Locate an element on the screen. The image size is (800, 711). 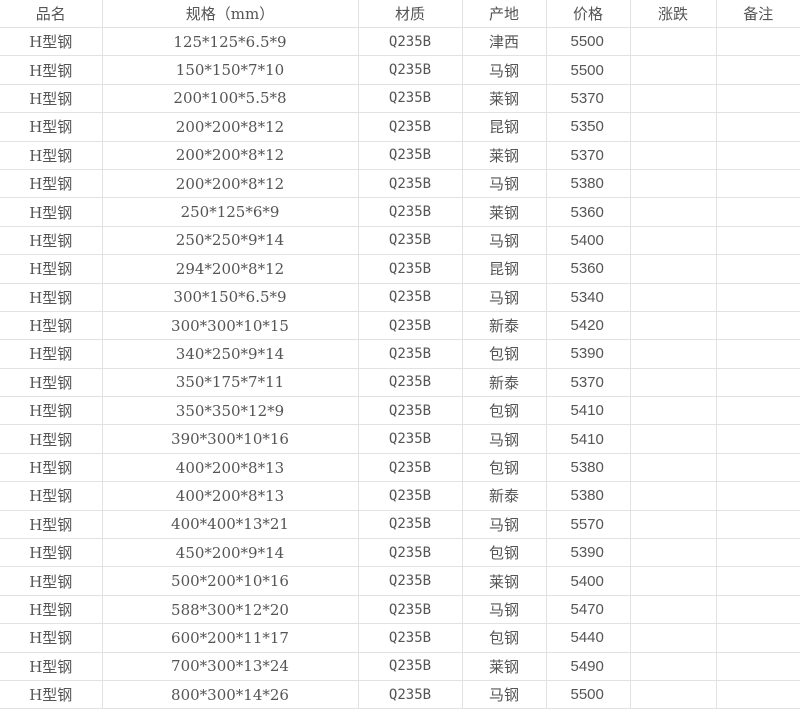
origin-cell: 新泰 is located at coordinates (504, 382).